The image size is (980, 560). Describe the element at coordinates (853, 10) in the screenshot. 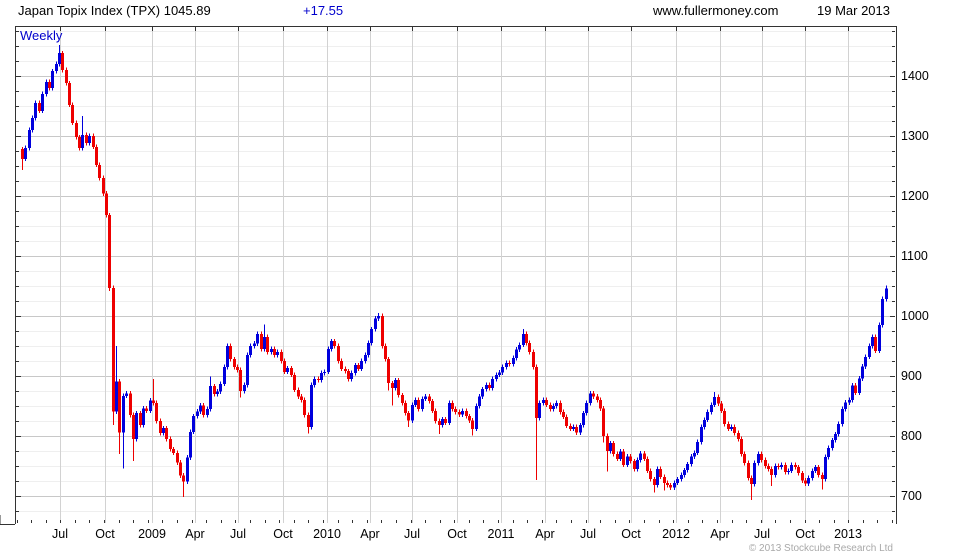

I see `date-label: 19 Mar 2013` at that location.